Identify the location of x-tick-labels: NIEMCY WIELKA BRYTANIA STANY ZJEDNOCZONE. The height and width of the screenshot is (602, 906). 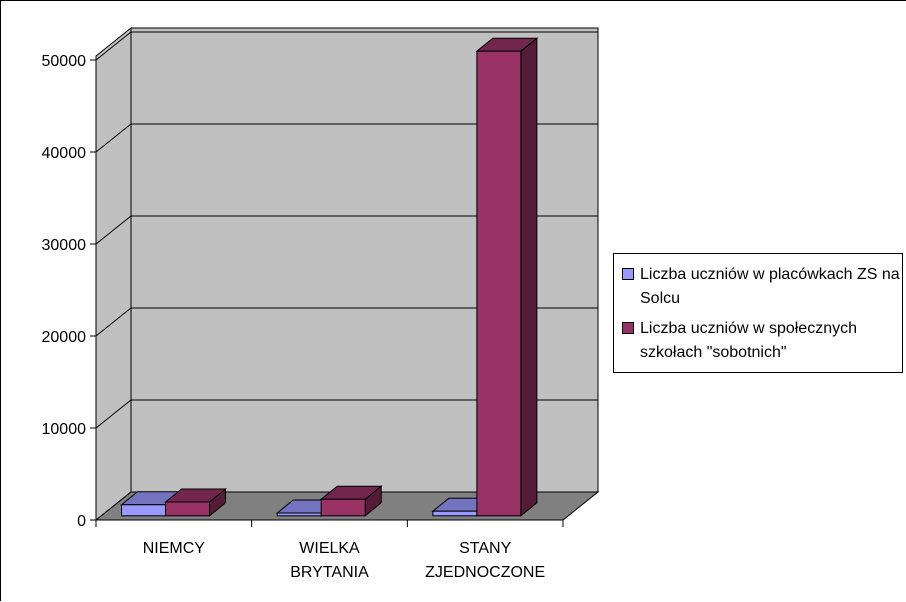
(344, 560).